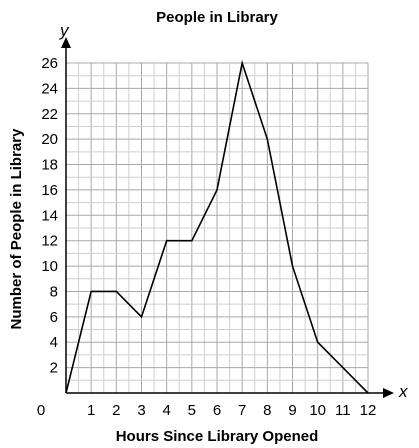  What do you see at coordinates (217, 410) in the screenshot?
I see `x-tick-label: 6` at bounding box center [217, 410].